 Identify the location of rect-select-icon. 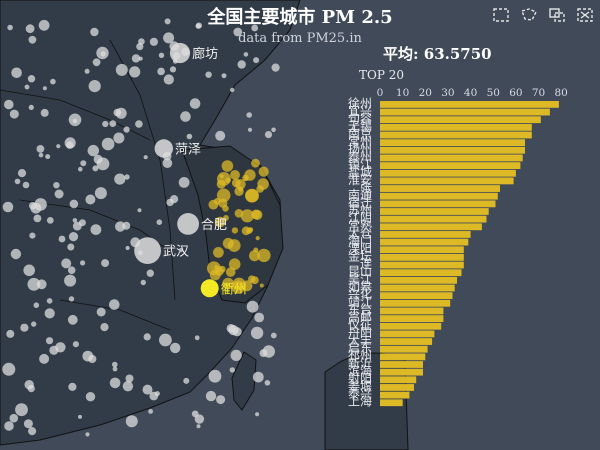
(557, 15).